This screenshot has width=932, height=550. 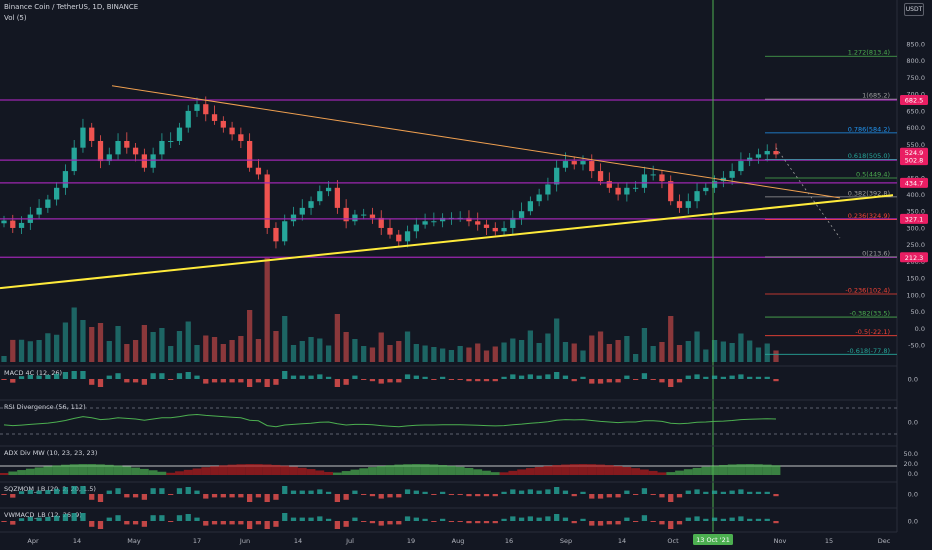 I want to click on price-badge-label: 327.1, so click(x=914, y=219).